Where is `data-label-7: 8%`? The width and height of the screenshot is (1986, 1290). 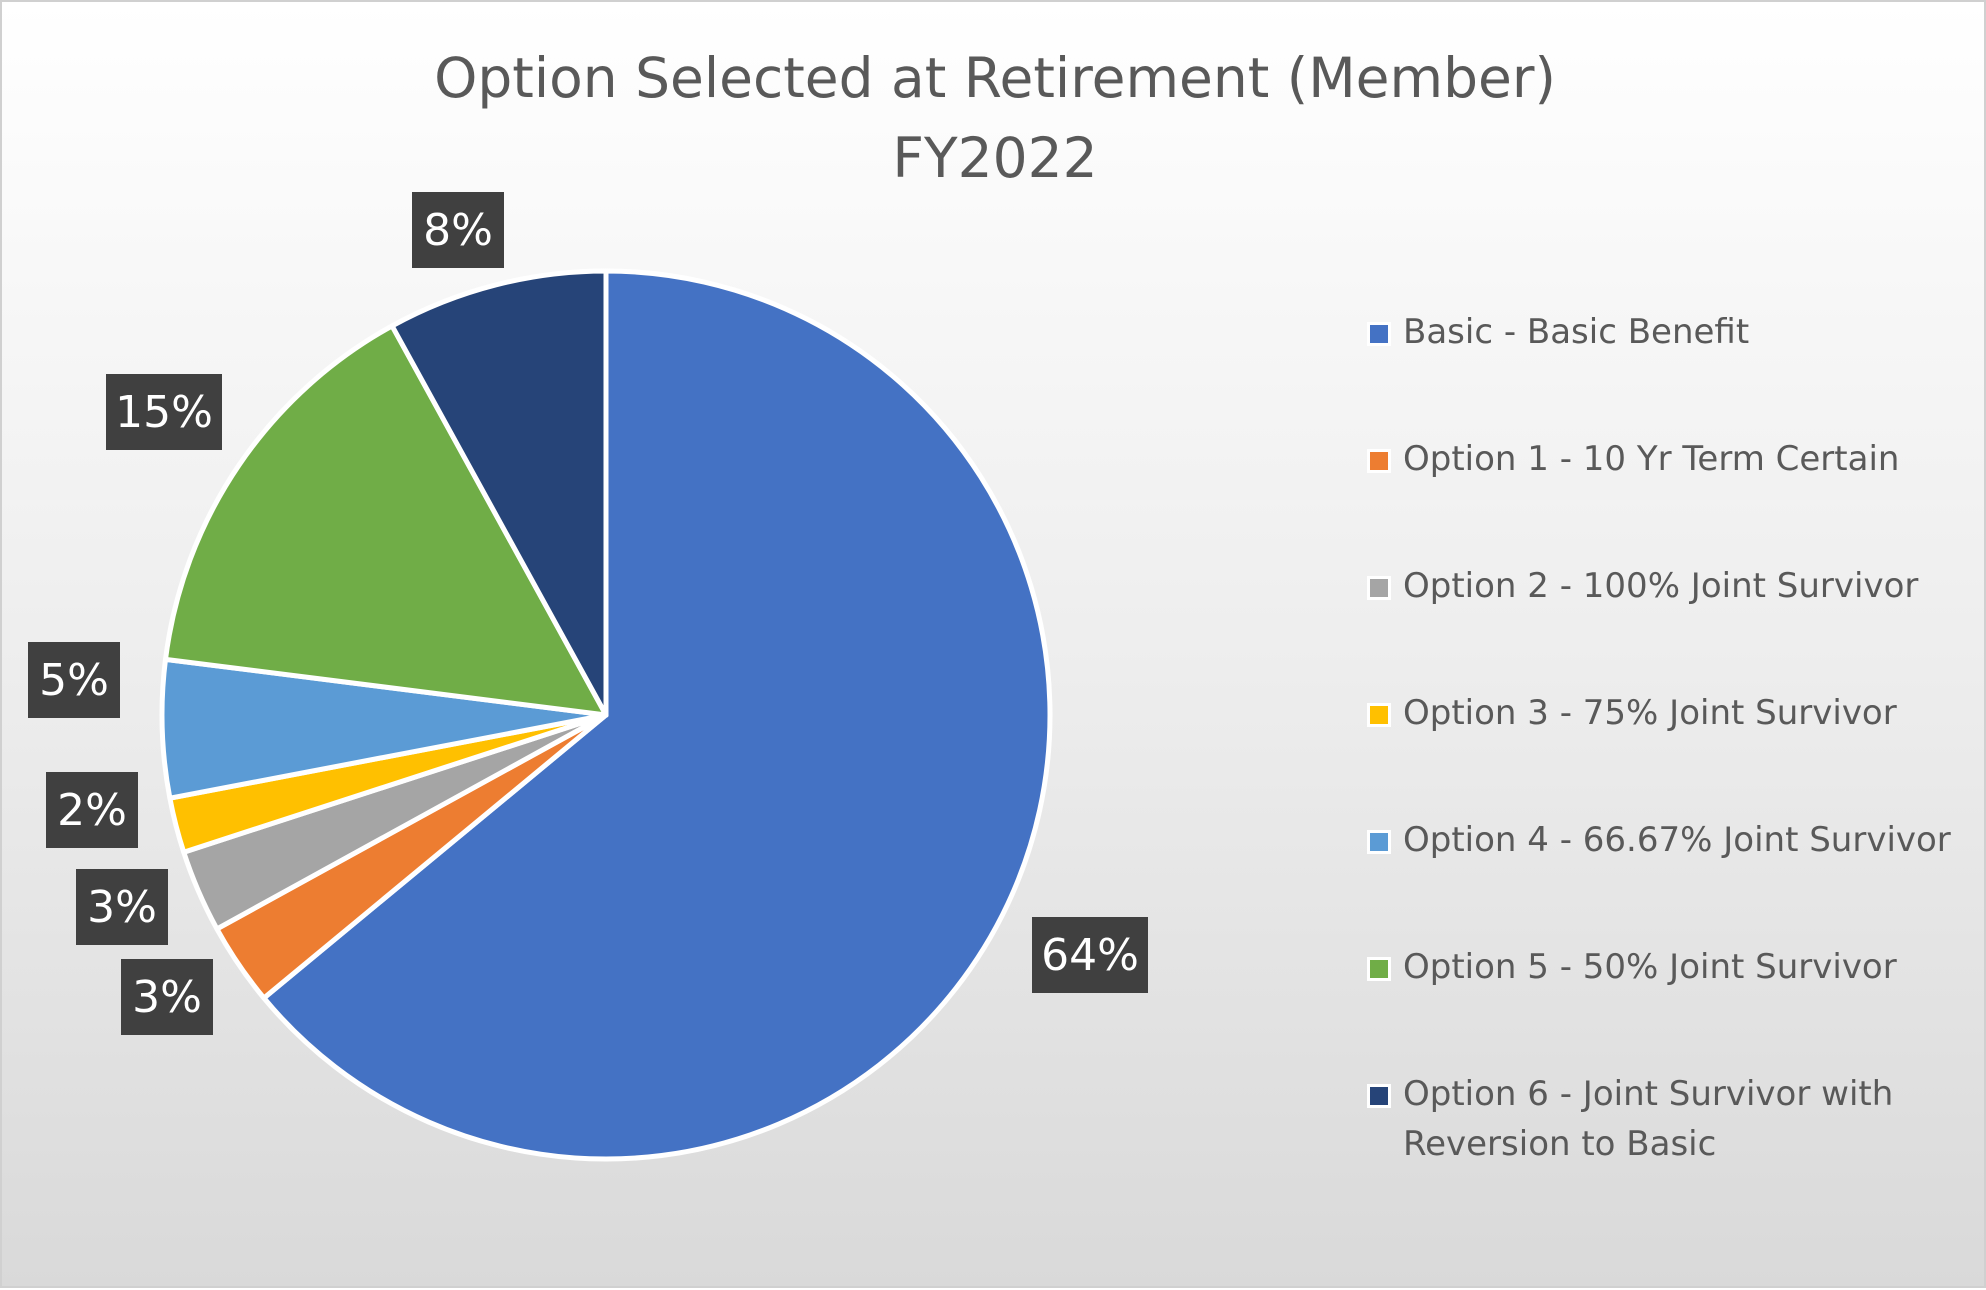
data-label-7: 8% is located at coordinates (458, 230).